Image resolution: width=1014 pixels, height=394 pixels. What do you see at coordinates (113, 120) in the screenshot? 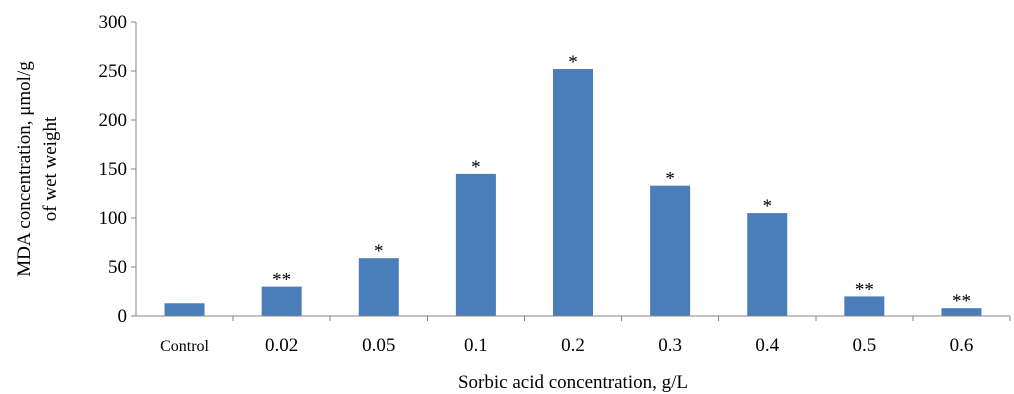
I see `y-tick-label: 200` at bounding box center [113, 120].